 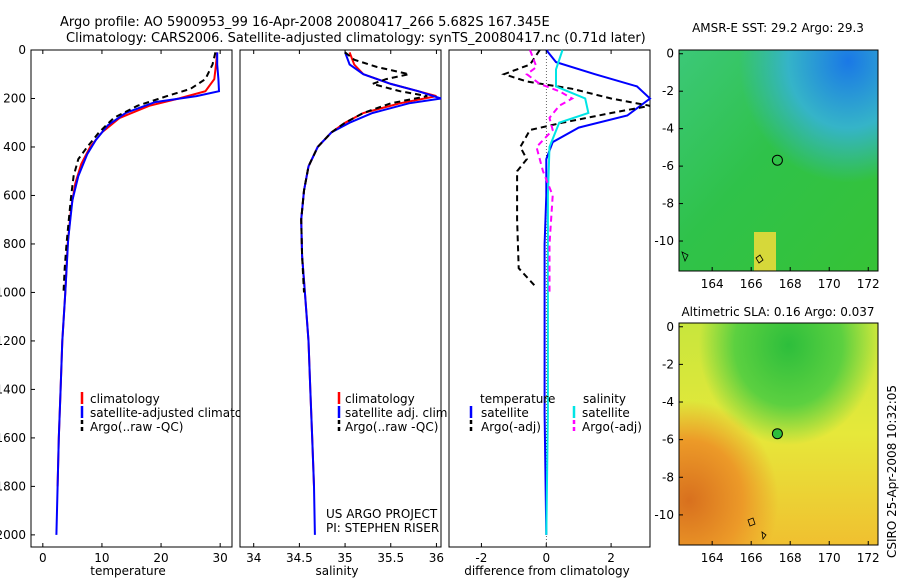 I want to click on temperature-legend-climatology: climatology, so click(x=125, y=399).